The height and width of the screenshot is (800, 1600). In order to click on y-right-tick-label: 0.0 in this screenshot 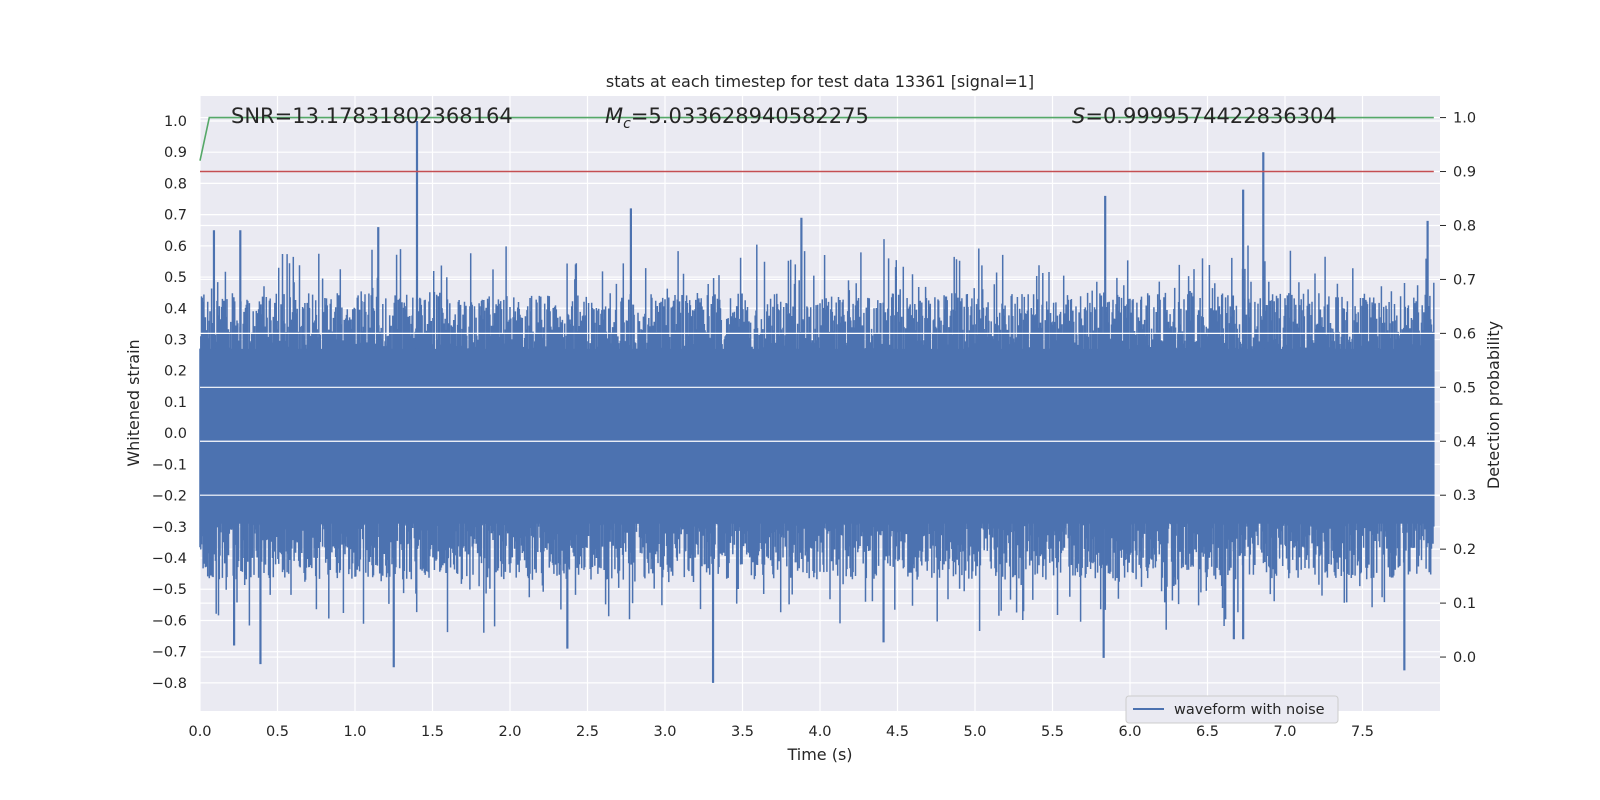, I will do `click(1464, 658)`.